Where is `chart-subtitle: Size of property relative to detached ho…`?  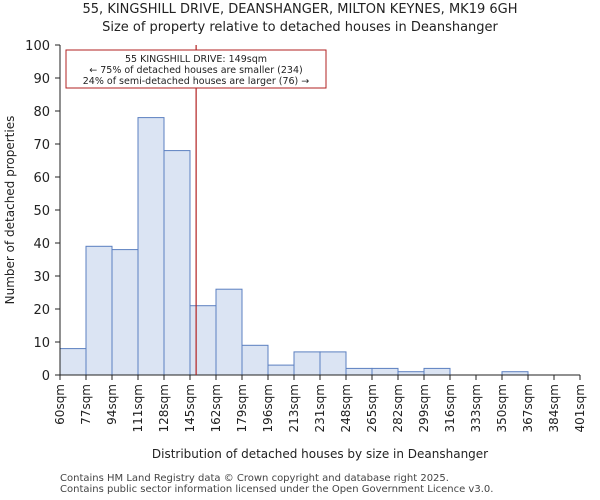 chart-subtitle: Size of property relative to detached ho… is located at coordinates (300, 27).